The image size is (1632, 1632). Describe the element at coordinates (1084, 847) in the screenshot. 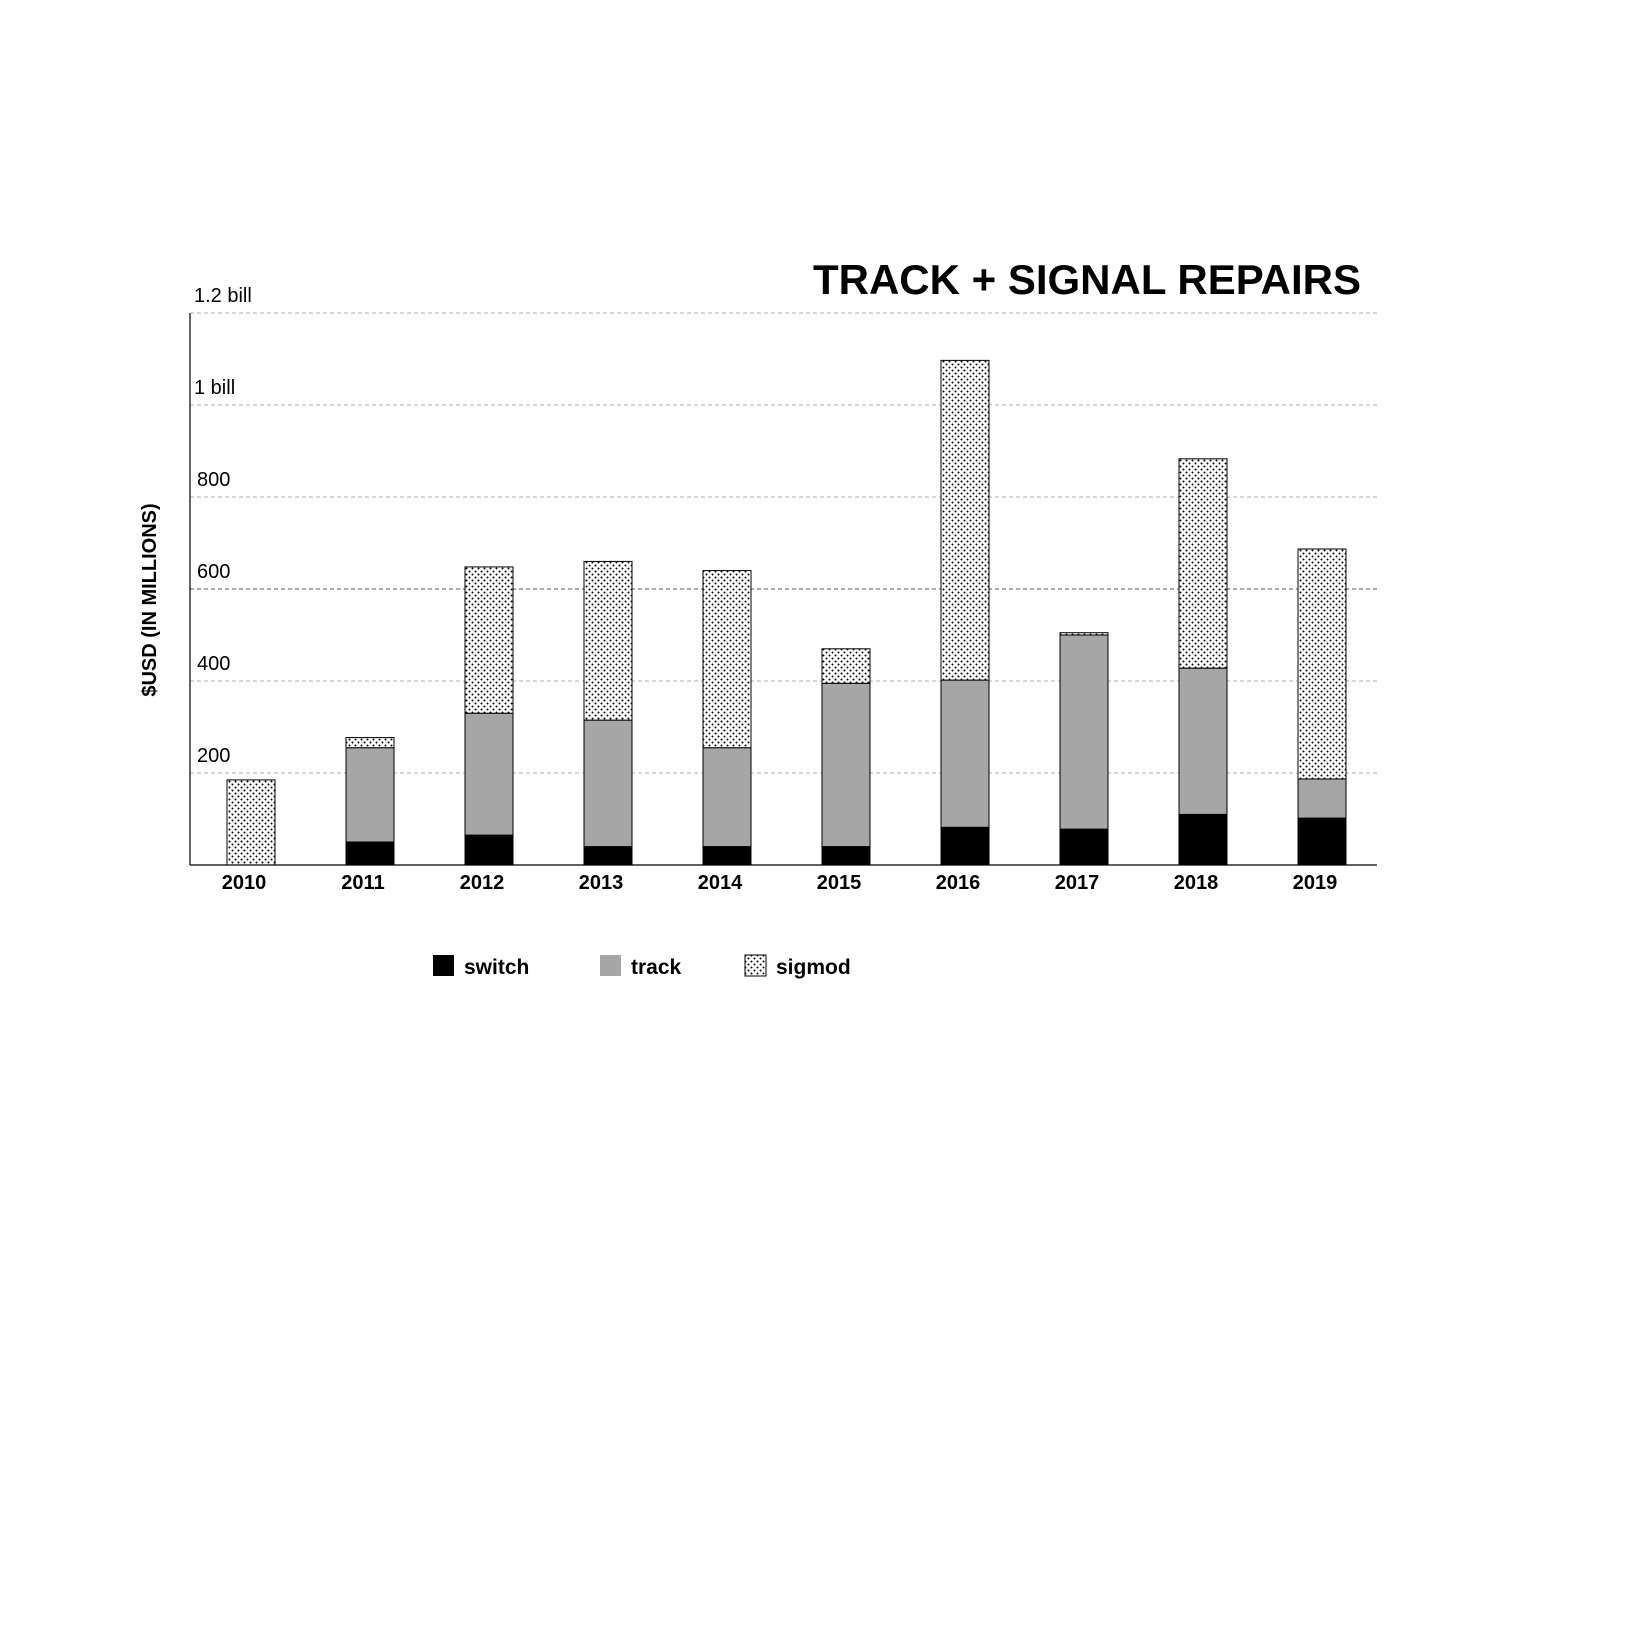

I see `bar-switch-2017` at that location.